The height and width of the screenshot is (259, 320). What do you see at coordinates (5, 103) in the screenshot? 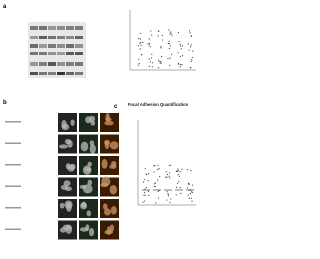
I see `panel-label: b` at bounding box center [5, 103].